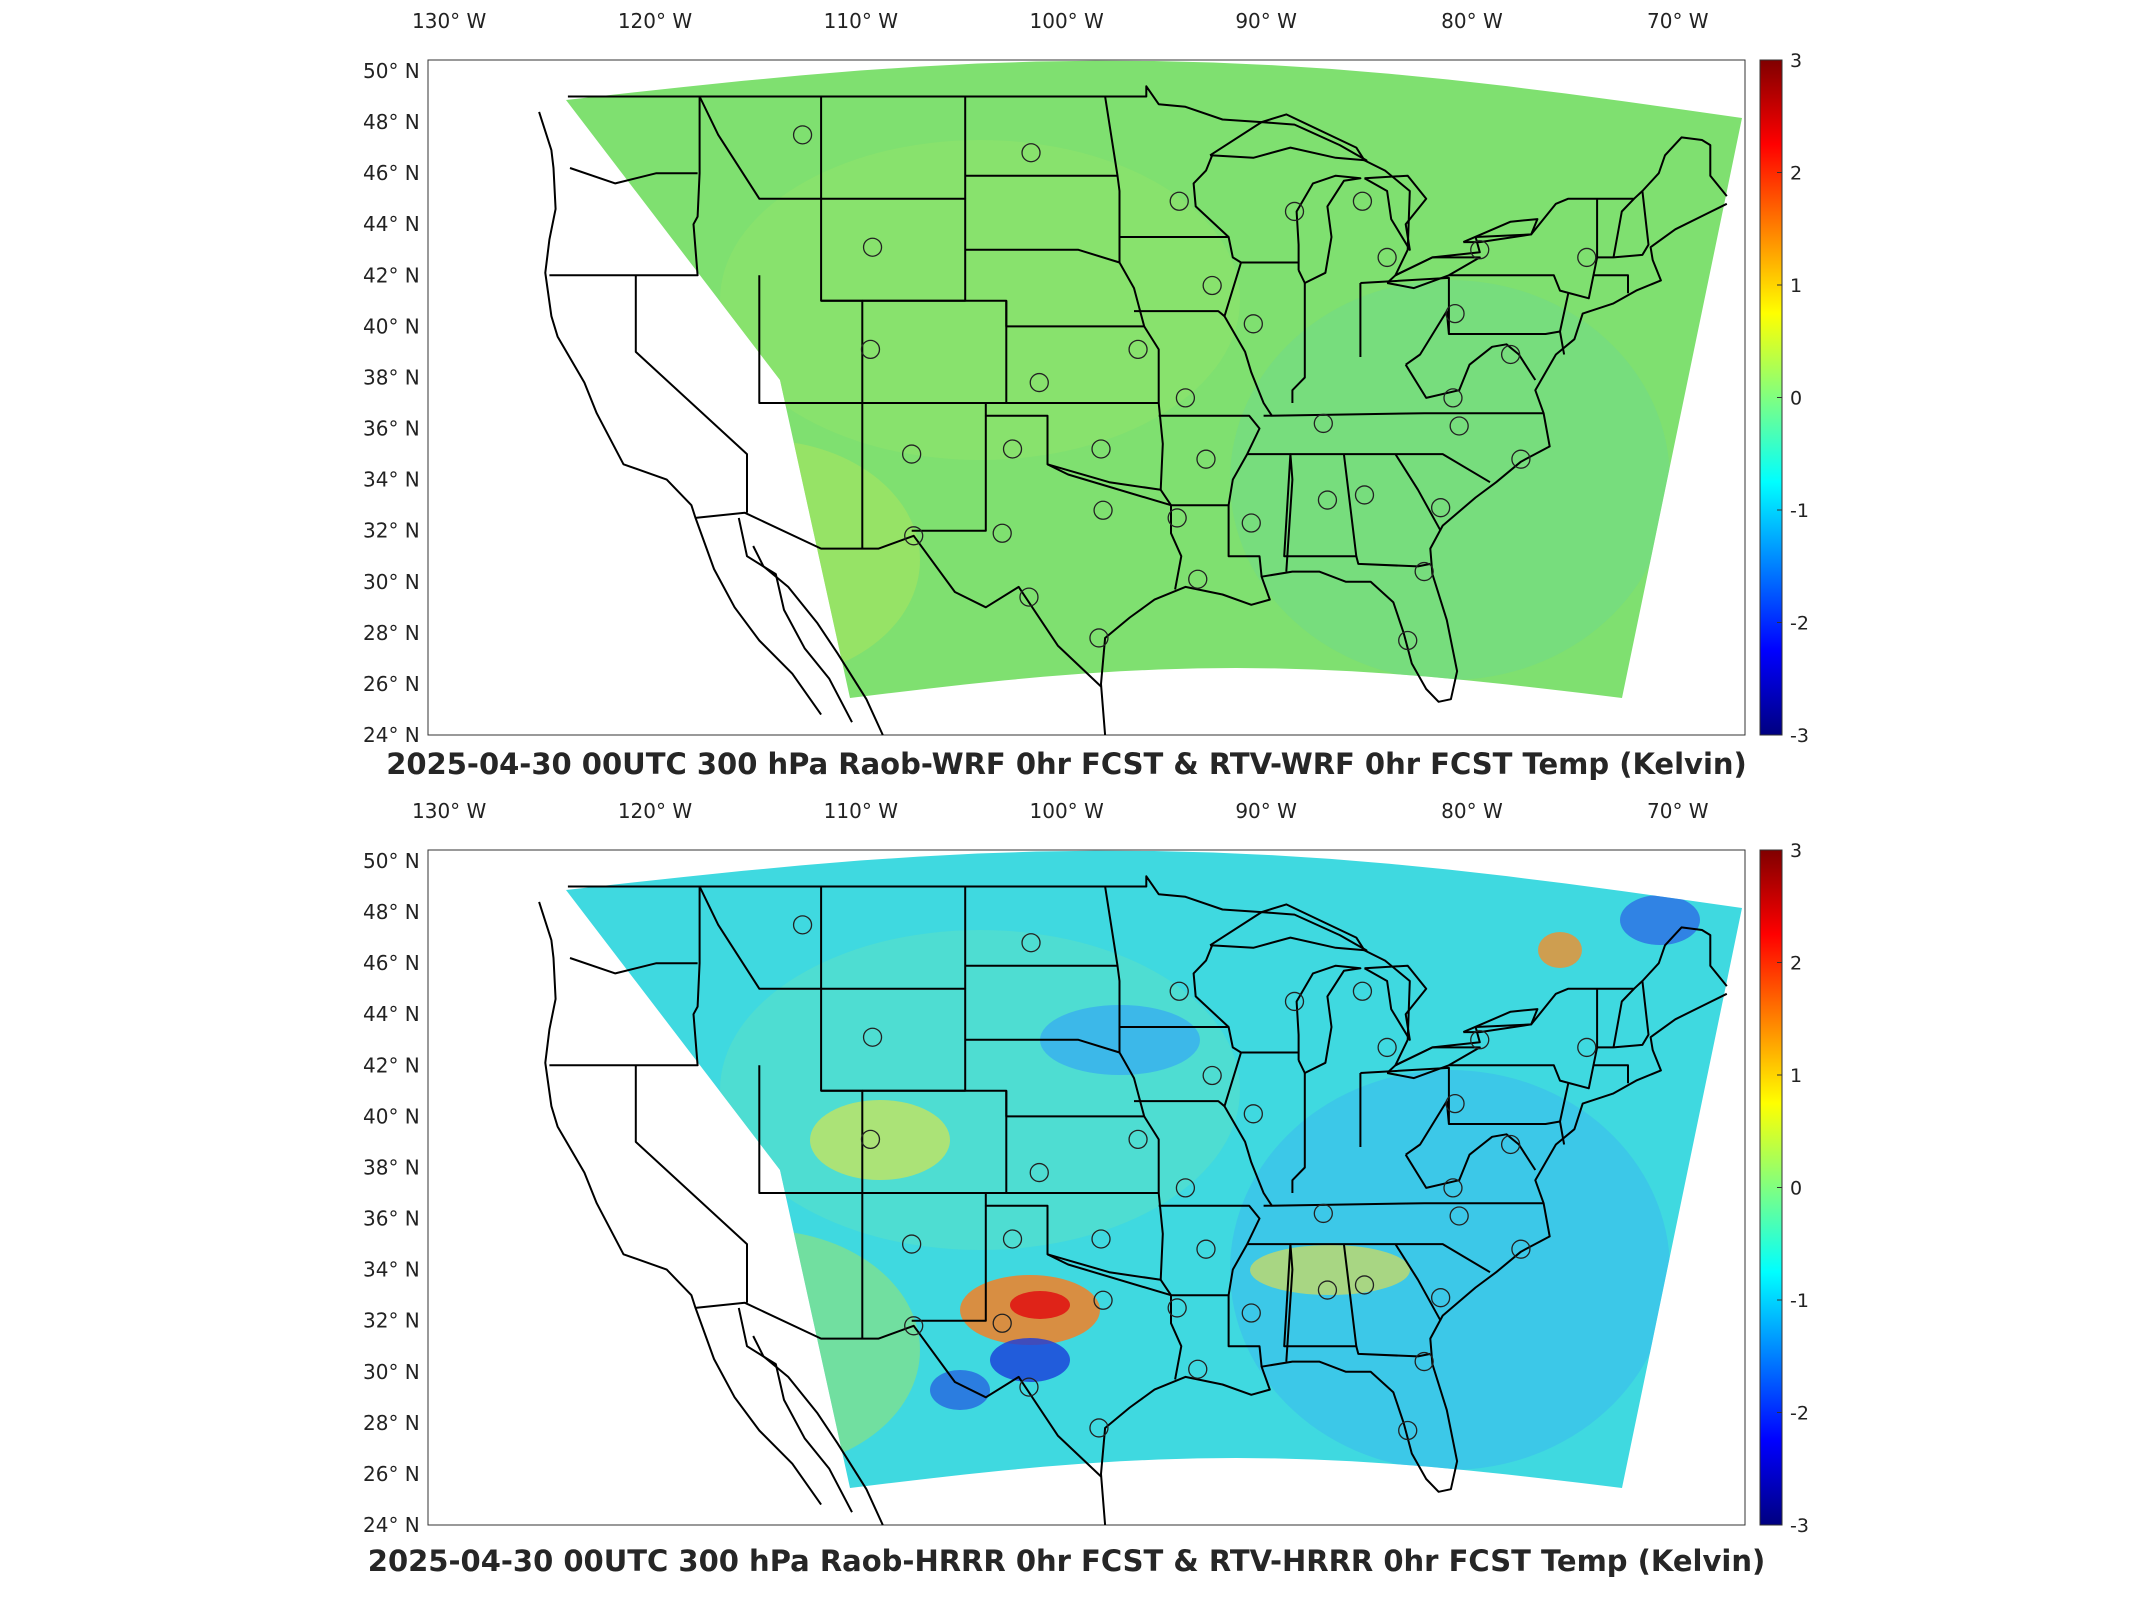  What do you see at coordinates (391, 1270) in the screenshot?
I see `lat-tick-label: 34° N` at bounding box center [391, 1270].